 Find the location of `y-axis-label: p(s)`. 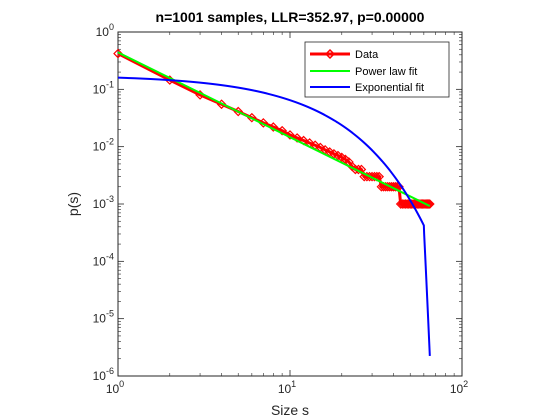

y-axis-label: p(s) is located at coordinates (73, 204).